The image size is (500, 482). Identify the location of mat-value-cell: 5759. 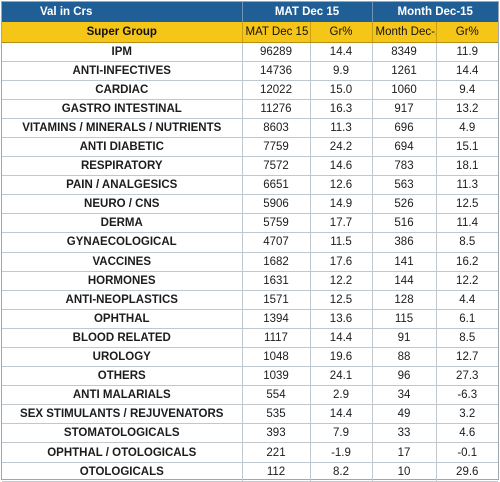
(276, 223).